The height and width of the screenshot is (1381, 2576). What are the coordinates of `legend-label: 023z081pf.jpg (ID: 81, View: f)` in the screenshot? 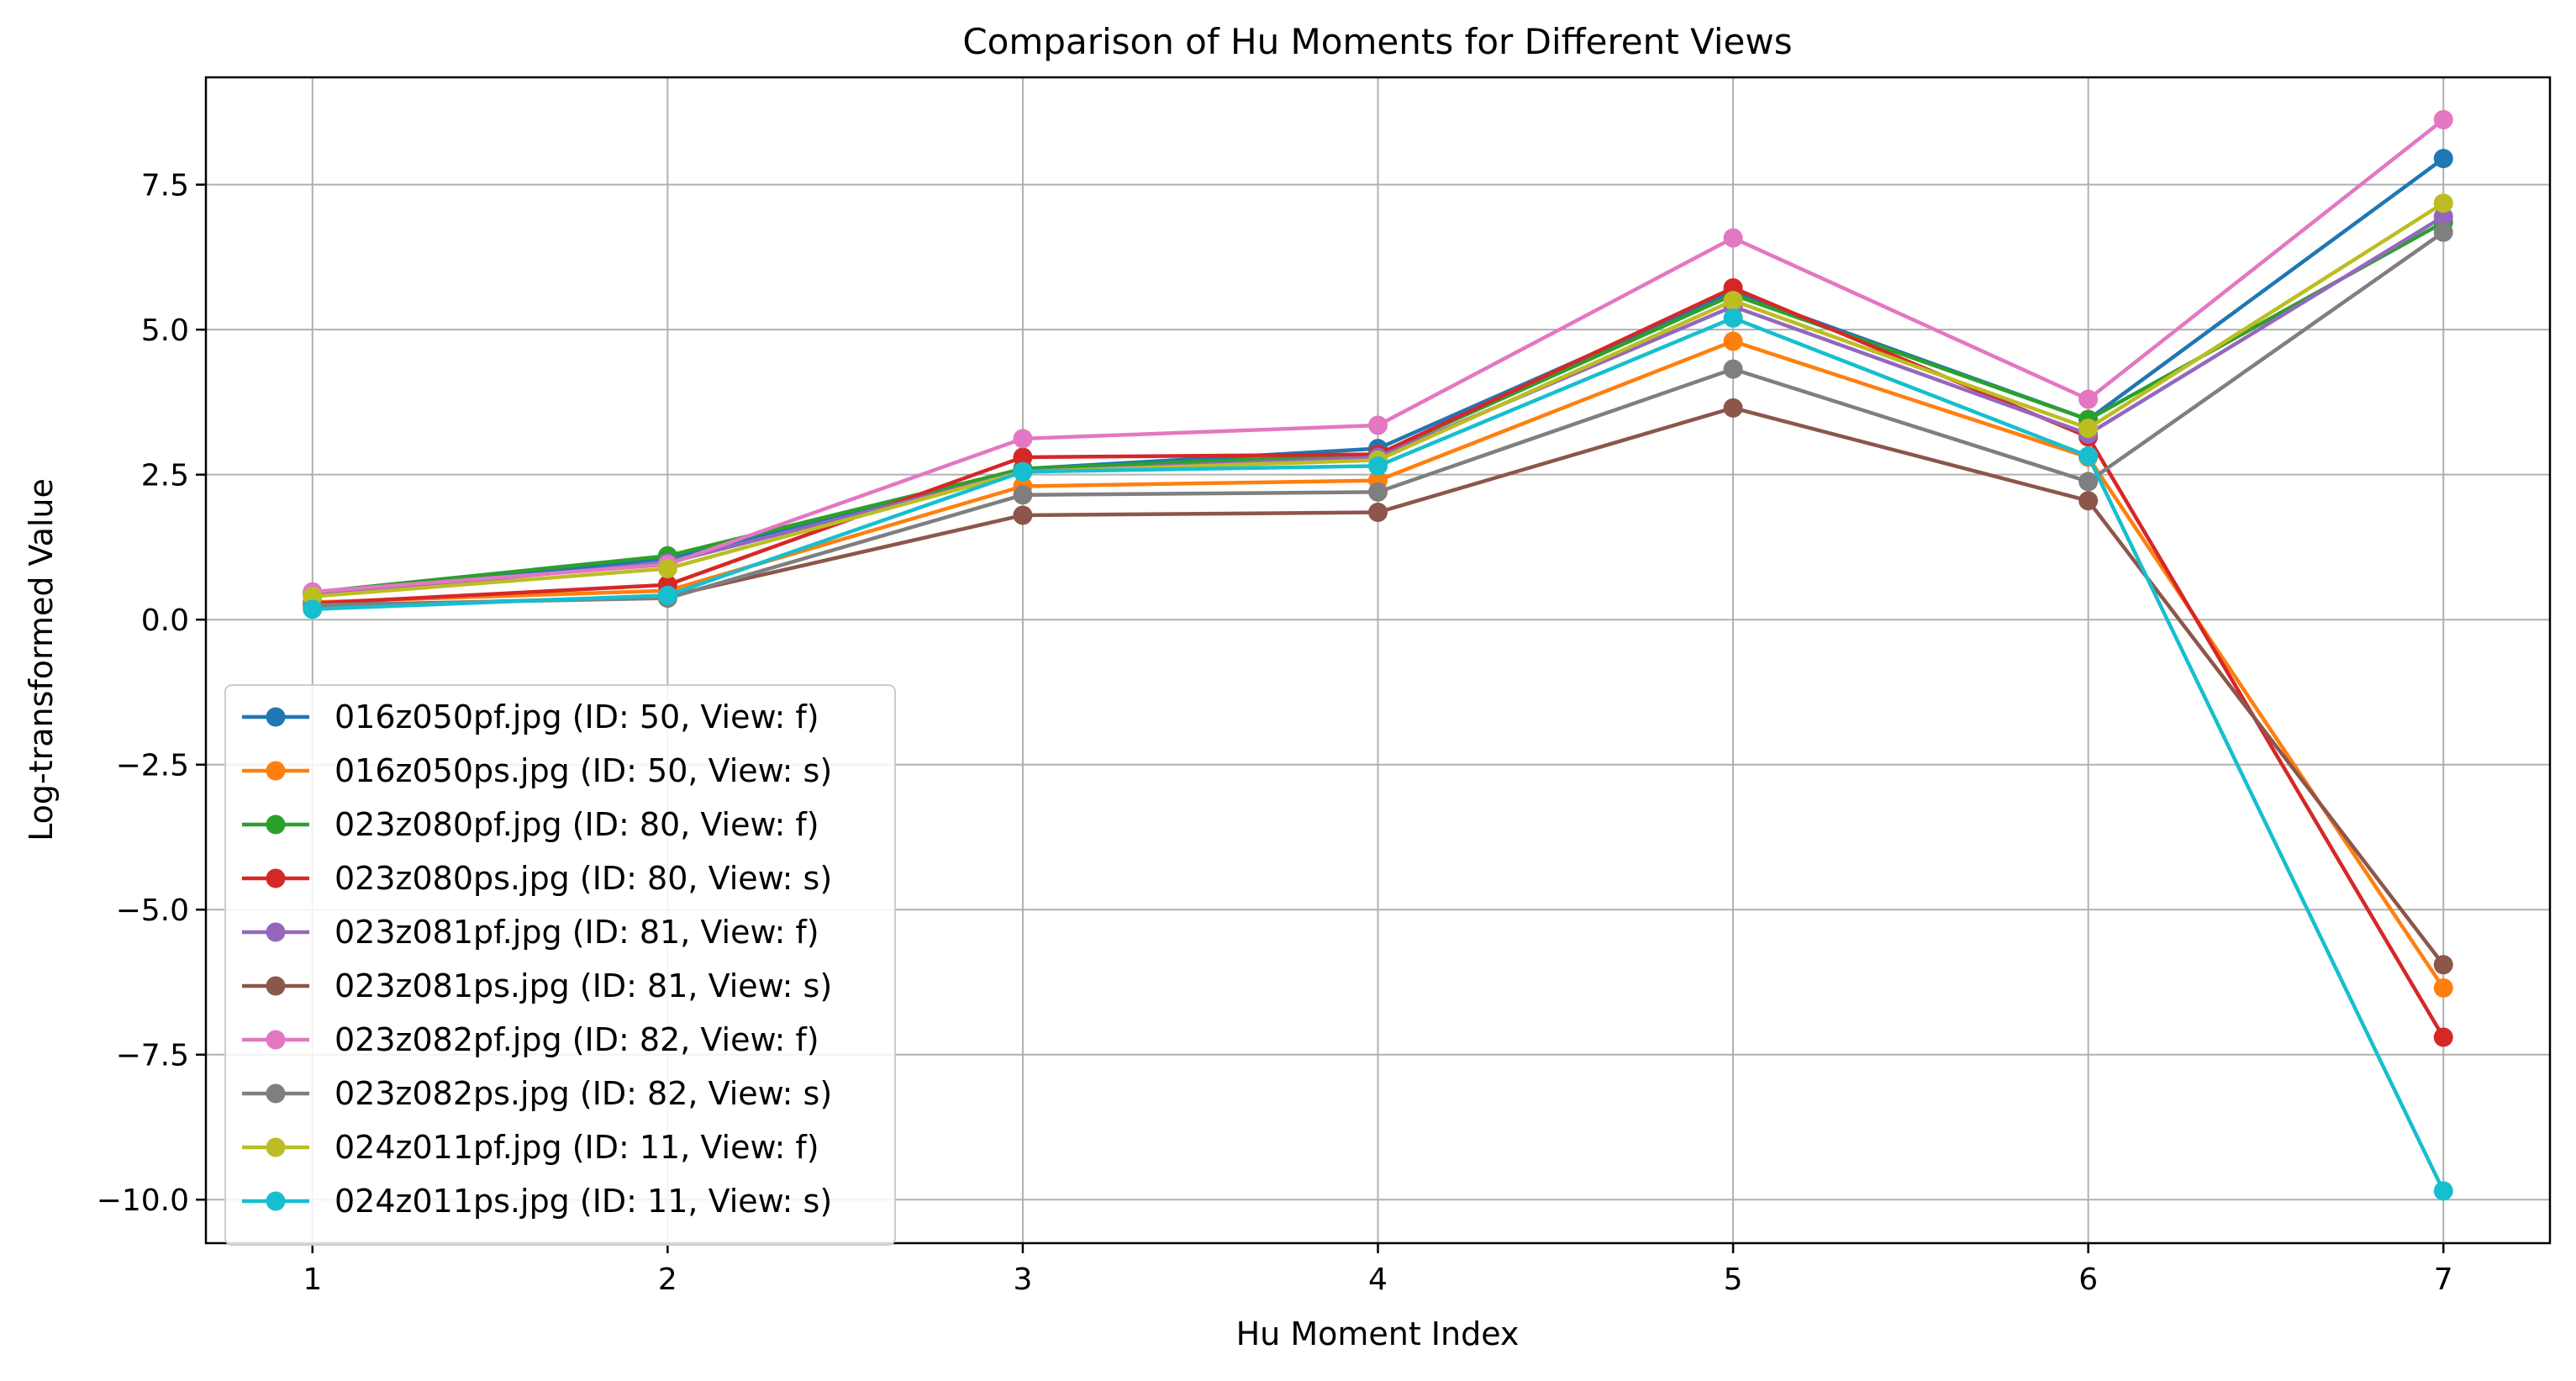 It's located at (577, 933).